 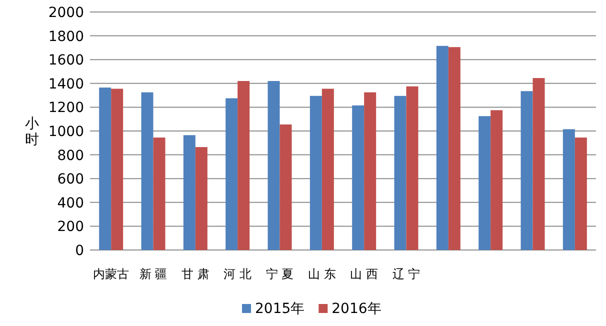 What do you see at coordinates (322, 274) in the screenshot?
I see `x-tick-label: 山 东` at bounding box center [322, 274].